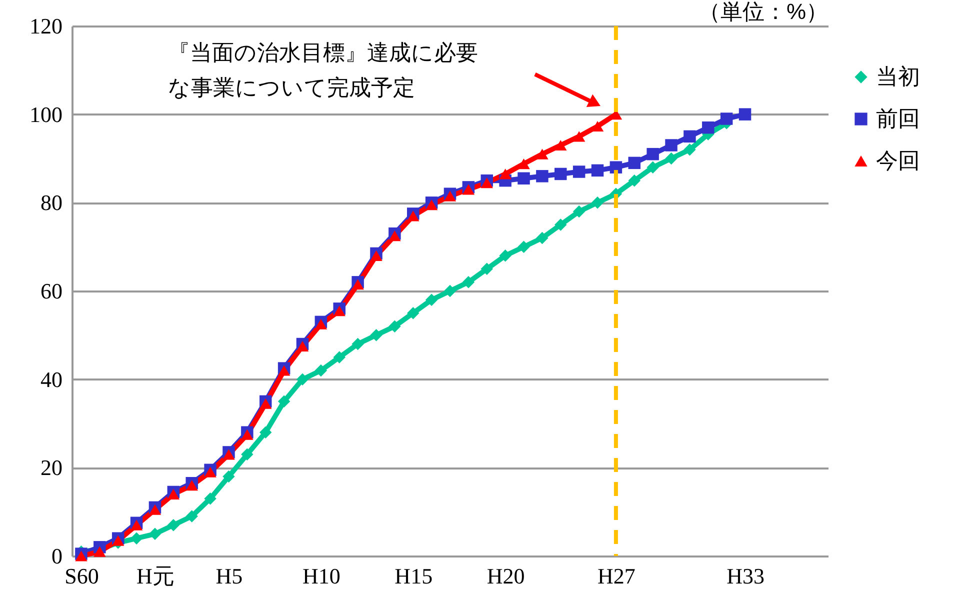 Image resolution: width=963 pixels, height=600 pixels. I want to click on x-tick-label: S60, so click(81, 576).